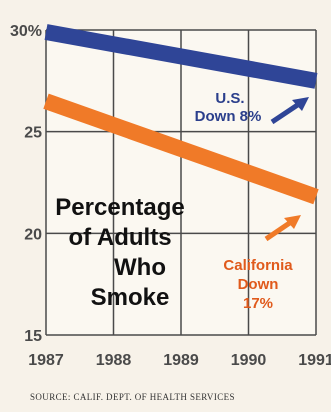 Image resolution: width=331 pixels, height=412 pixels. What do you see at coordinates (119, 237) in the screenshot?
I see `chart-title-line-2: of Adults` at bounding box center [119, 237].